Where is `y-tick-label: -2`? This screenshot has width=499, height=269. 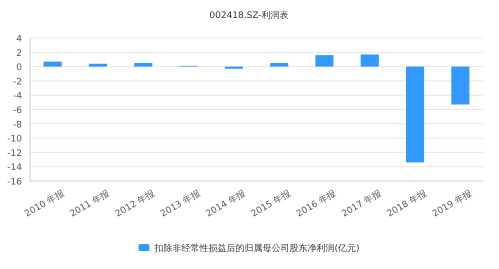
y-tick-label: -2 is located at coordinates (17, 82).